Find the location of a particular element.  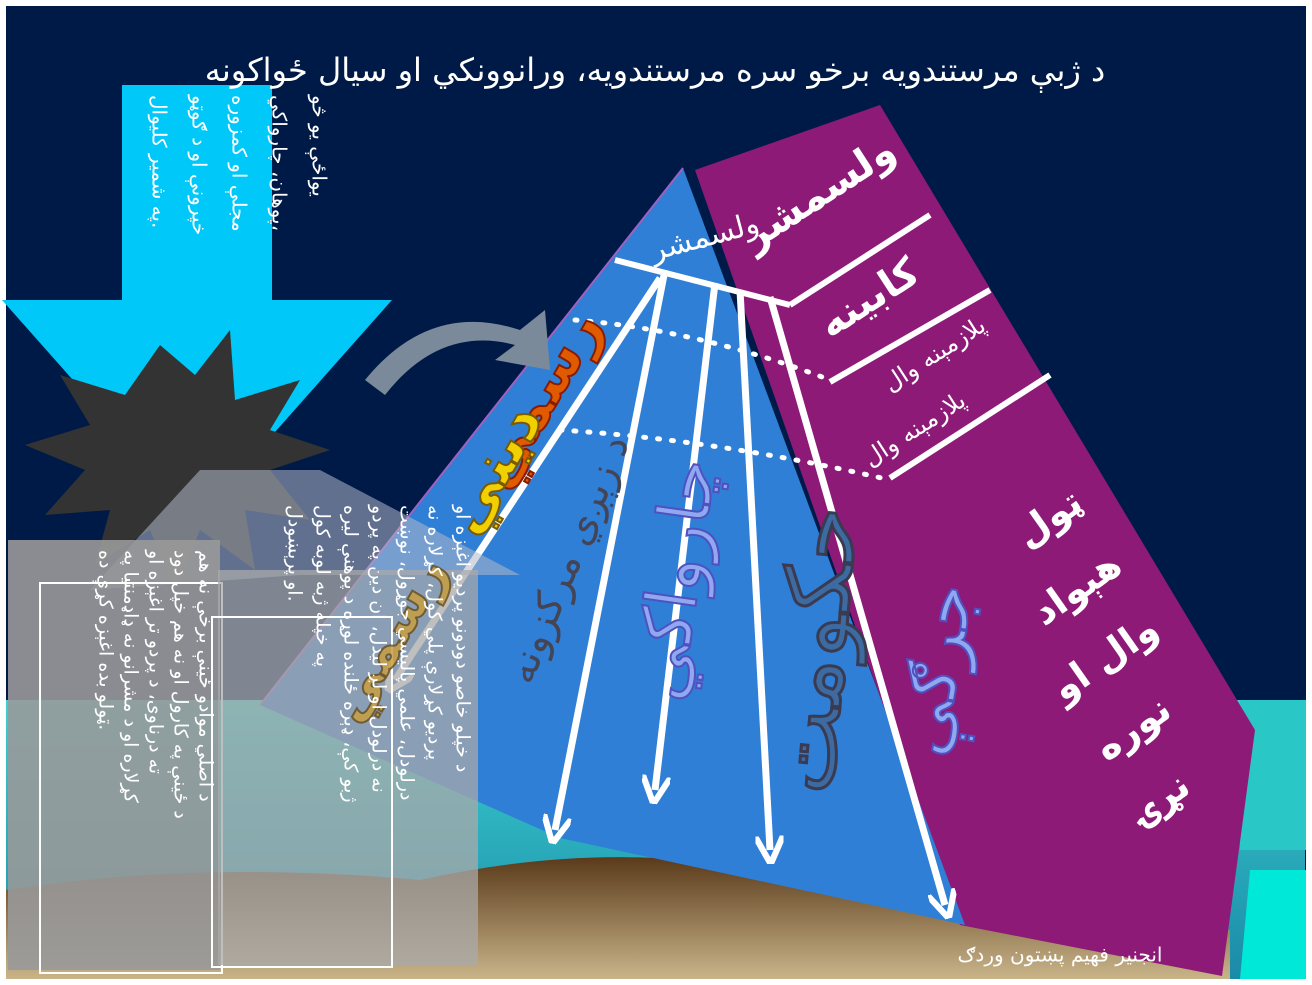

sea-bright is located at coordinates (1273, 924).